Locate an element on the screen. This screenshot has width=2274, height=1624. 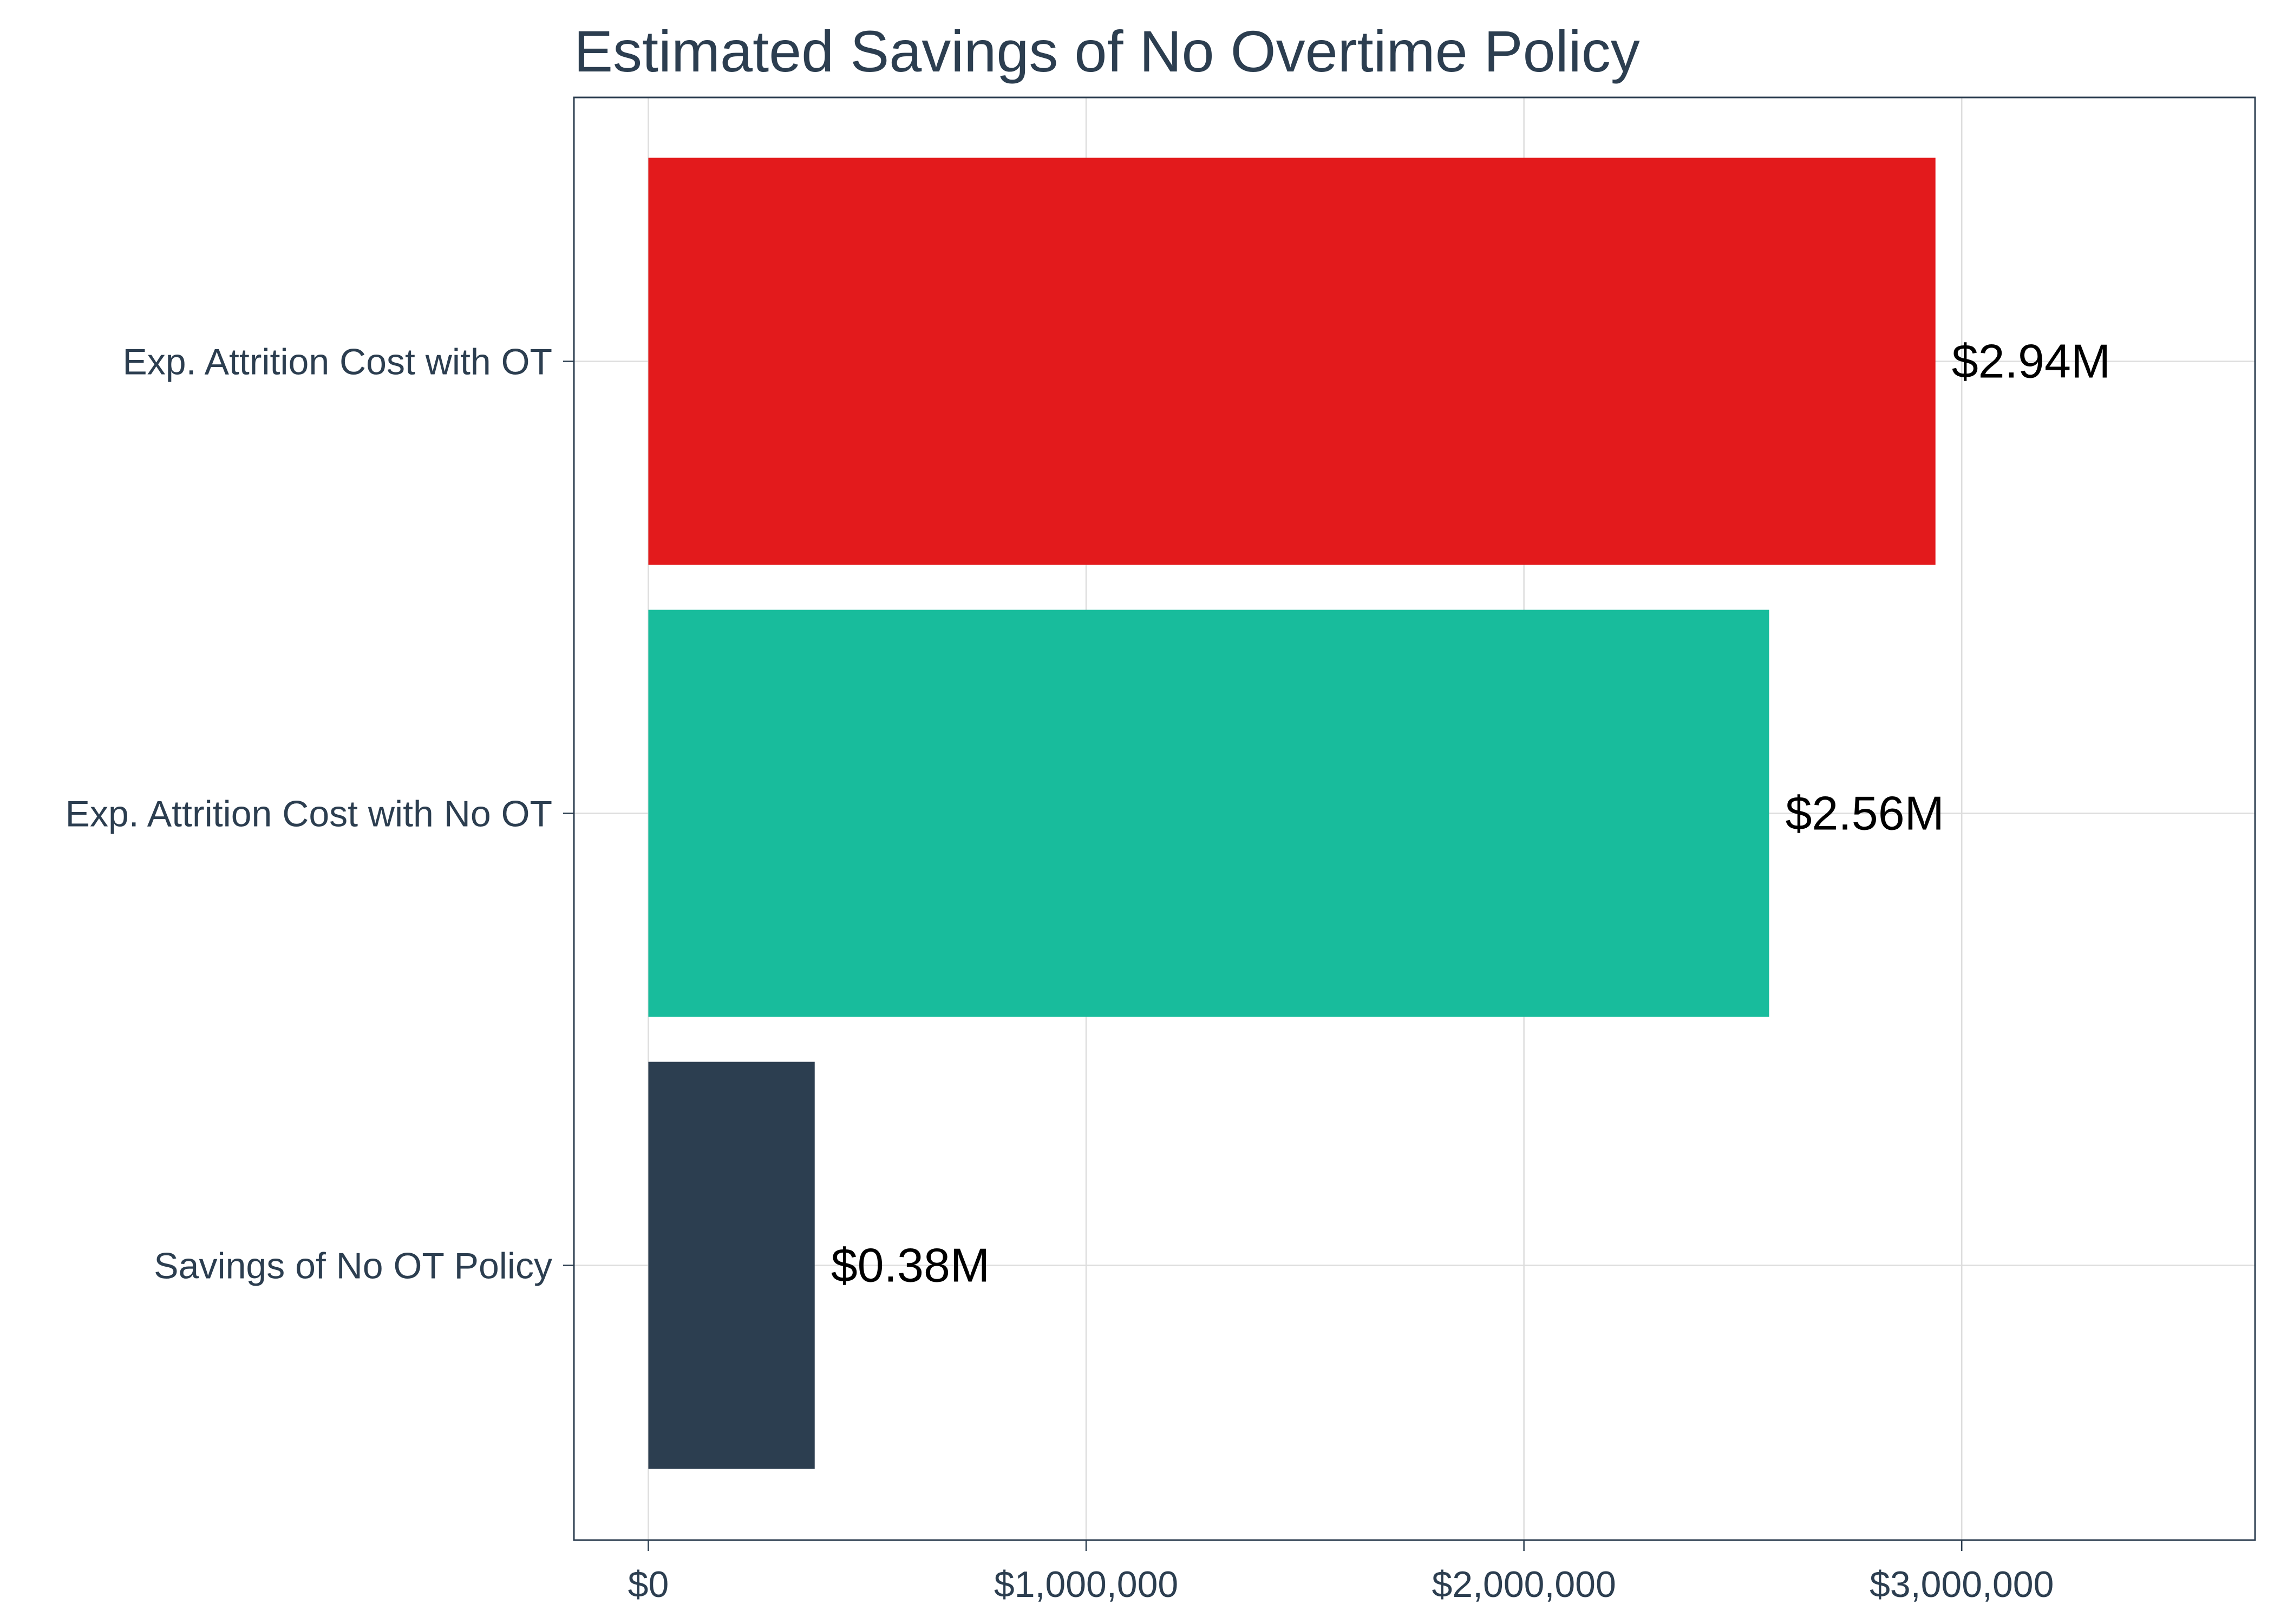
category-label: Exp. Attrition Cost with OT is located at coordinates (337, 363).